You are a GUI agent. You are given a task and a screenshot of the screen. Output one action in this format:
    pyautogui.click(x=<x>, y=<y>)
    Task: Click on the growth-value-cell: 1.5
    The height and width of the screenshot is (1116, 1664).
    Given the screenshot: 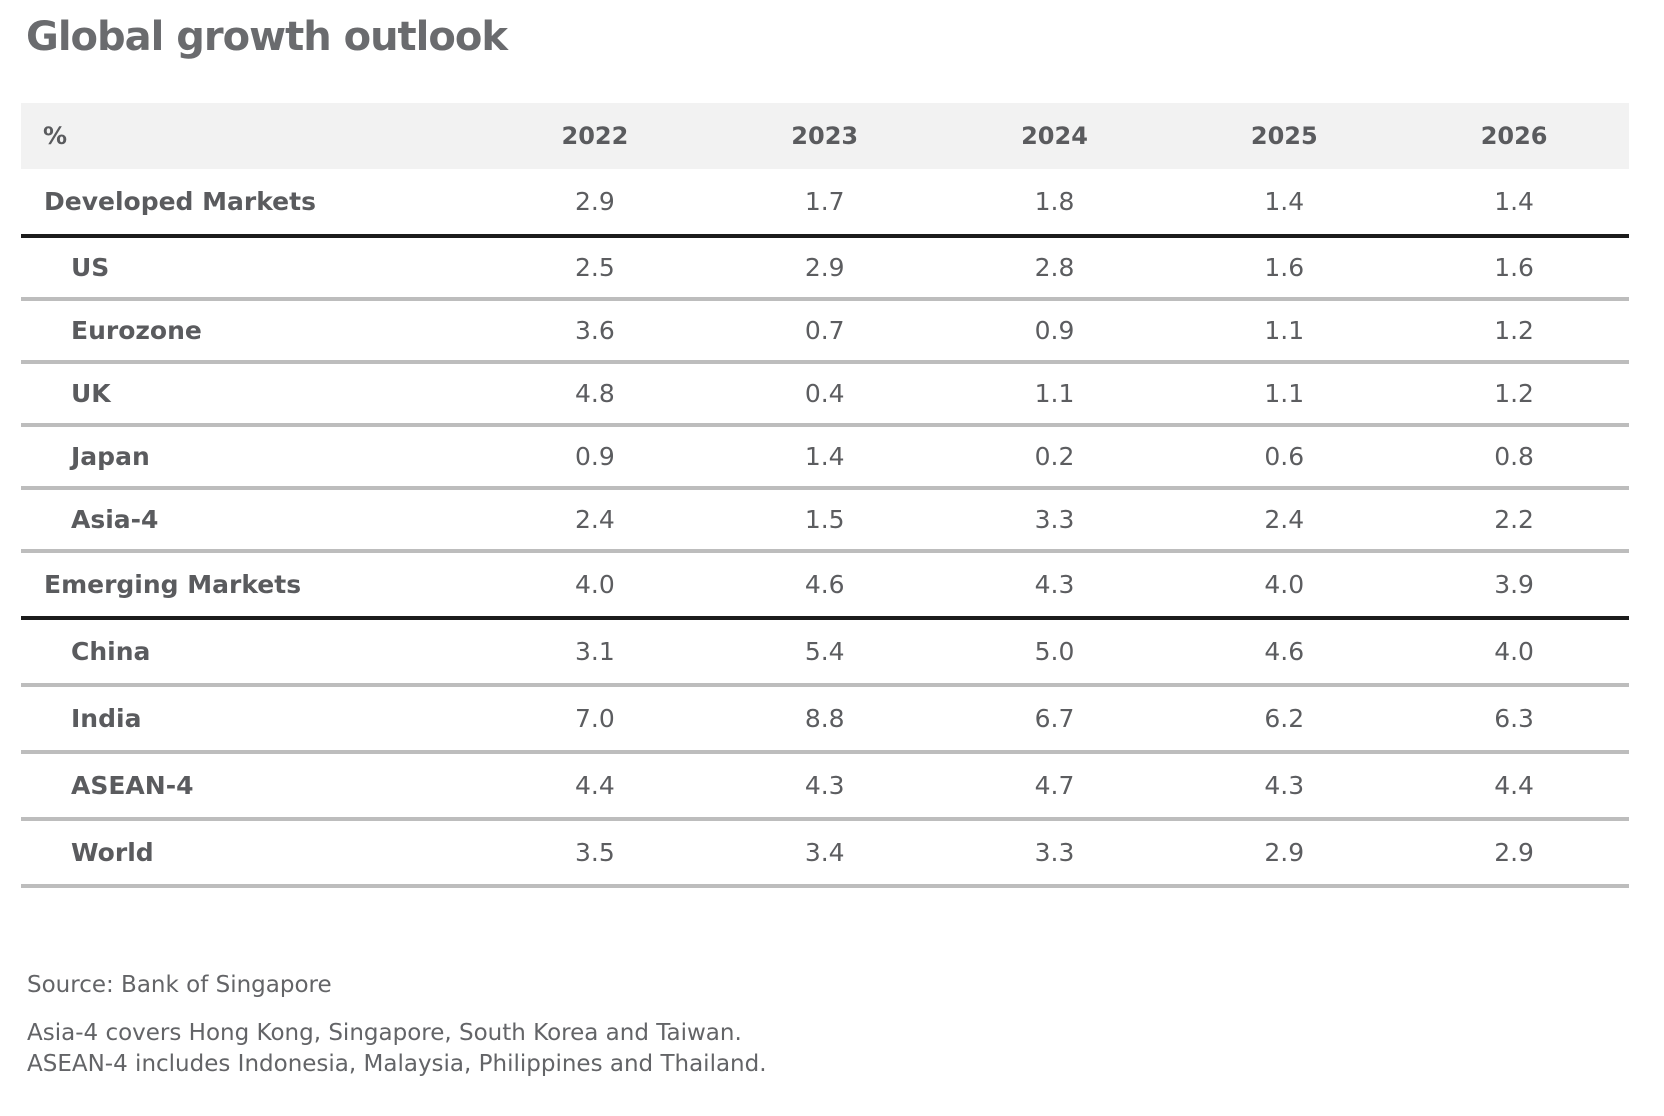 What is the action you would take?
    pyautogui.click(x=824, y=520)
    